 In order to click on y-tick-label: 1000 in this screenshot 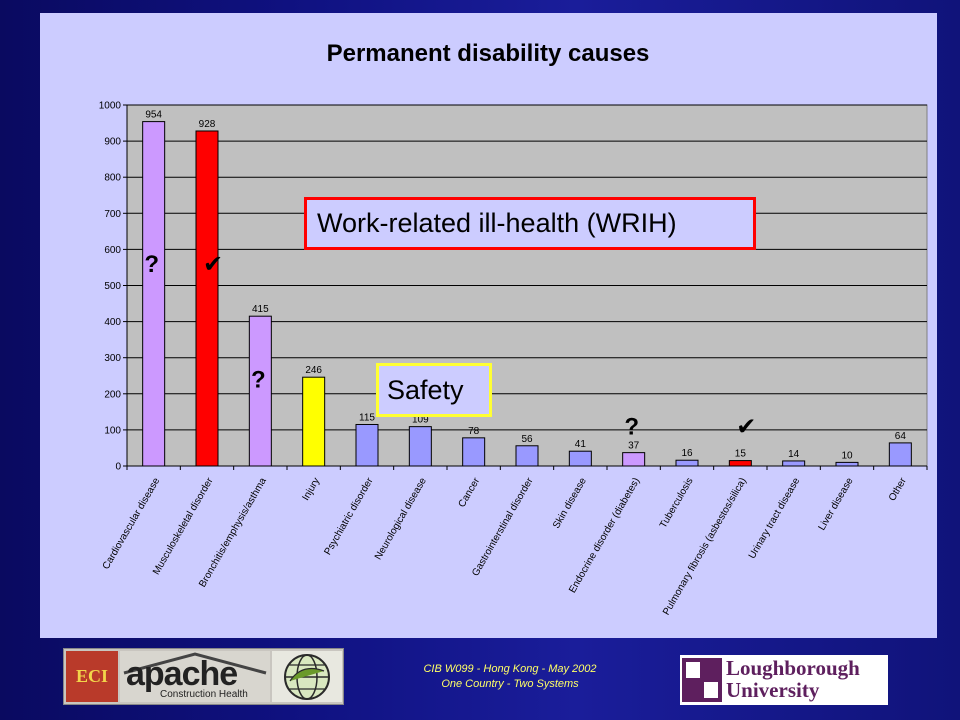, I will do `click(110, 106)`.